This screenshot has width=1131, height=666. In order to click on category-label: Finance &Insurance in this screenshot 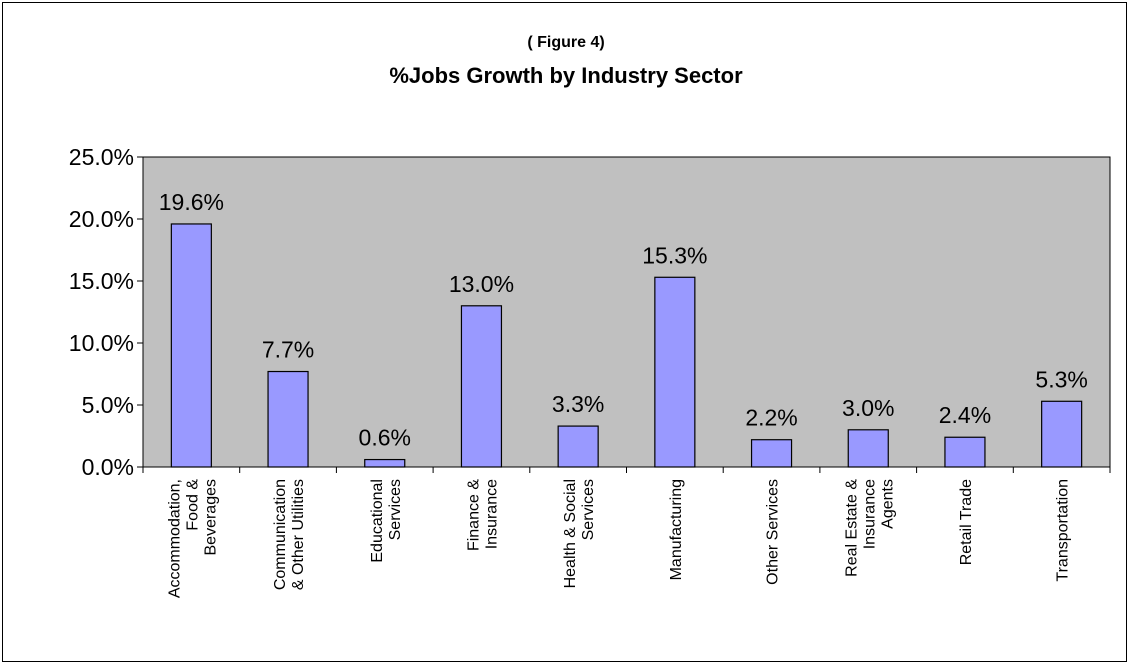, I will do `click(482, 515)`.